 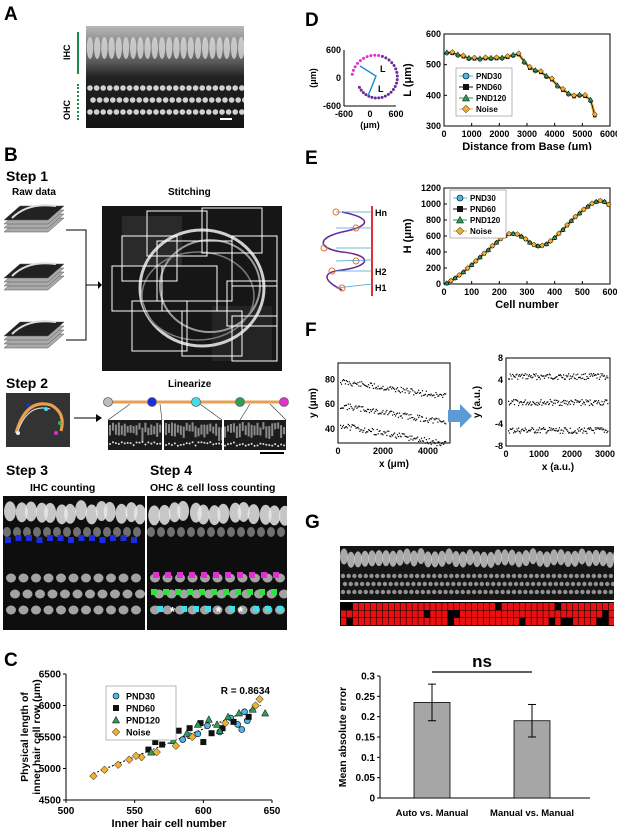 What do you see at coordinates (383, 69) in the screenshot?
I see `d-inset-L1: L` at bounding box center [383, 69].